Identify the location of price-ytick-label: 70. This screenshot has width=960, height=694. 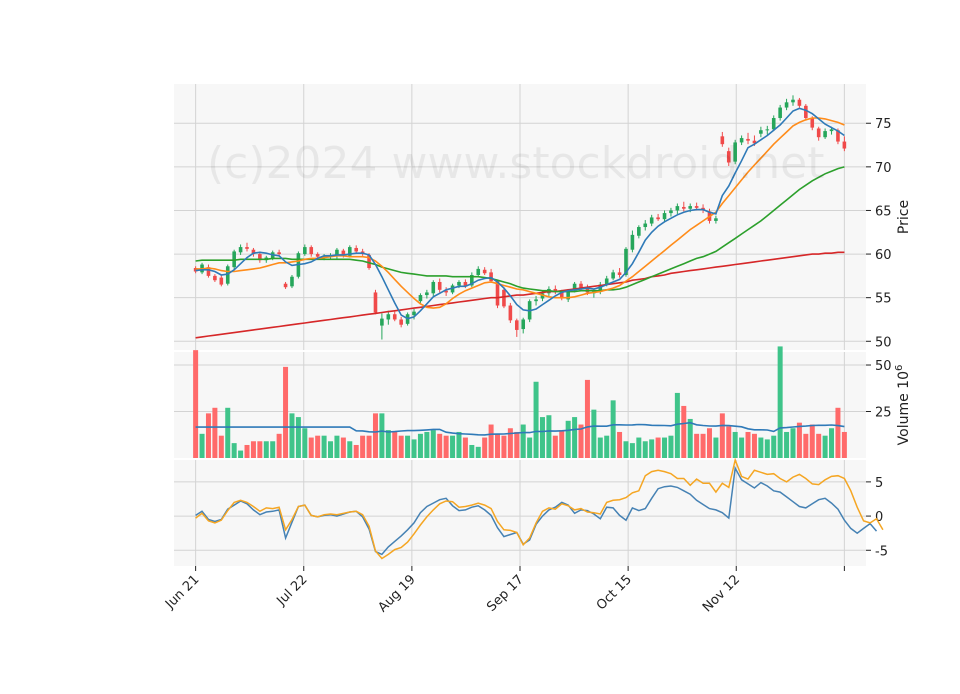
(883, 168).